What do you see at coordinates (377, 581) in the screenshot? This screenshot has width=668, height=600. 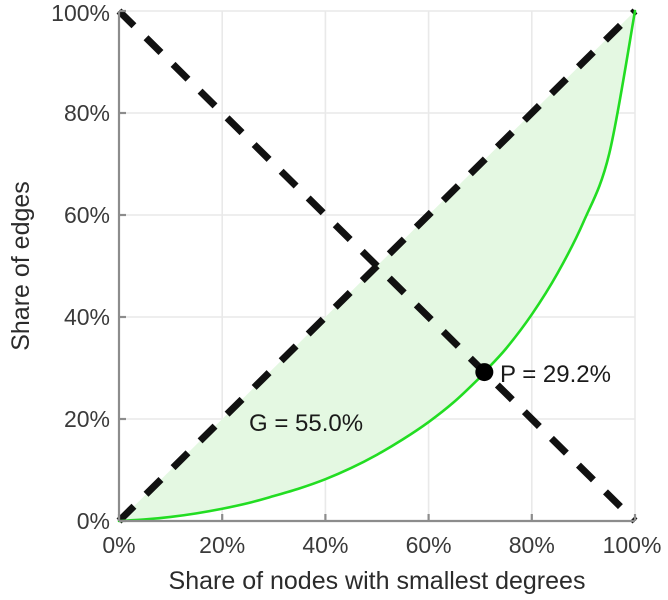 I see `x-axis-title: Share of nodes with smallest degrees` at bounding box center [377, 581].